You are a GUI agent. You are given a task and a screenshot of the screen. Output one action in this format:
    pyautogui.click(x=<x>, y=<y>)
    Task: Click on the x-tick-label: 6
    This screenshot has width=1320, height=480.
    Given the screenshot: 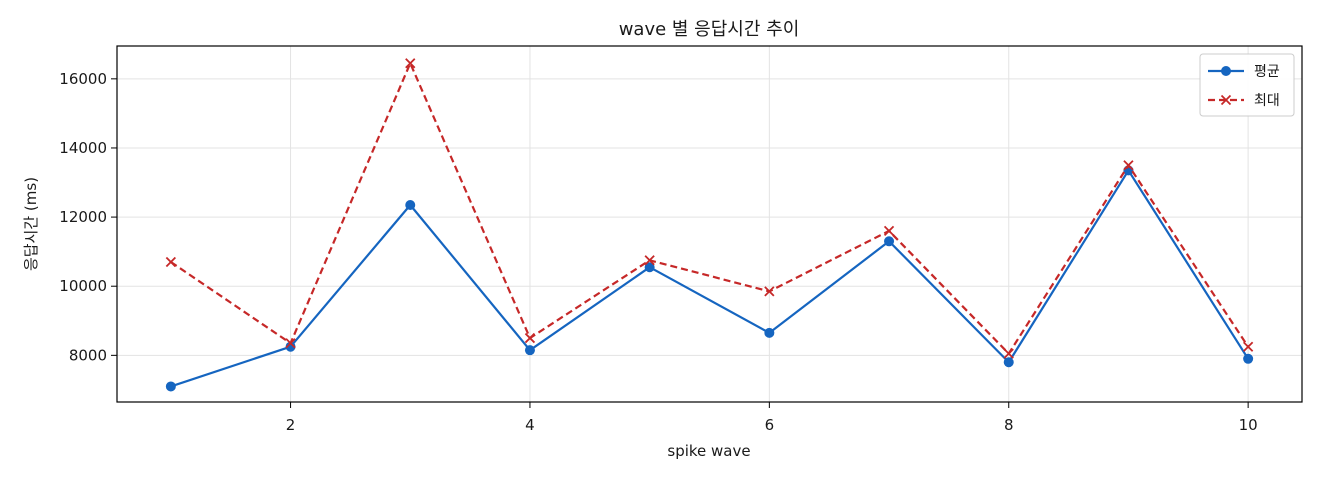 What is the action you would take?
    pyautogui.click(x=770, y=425)
    